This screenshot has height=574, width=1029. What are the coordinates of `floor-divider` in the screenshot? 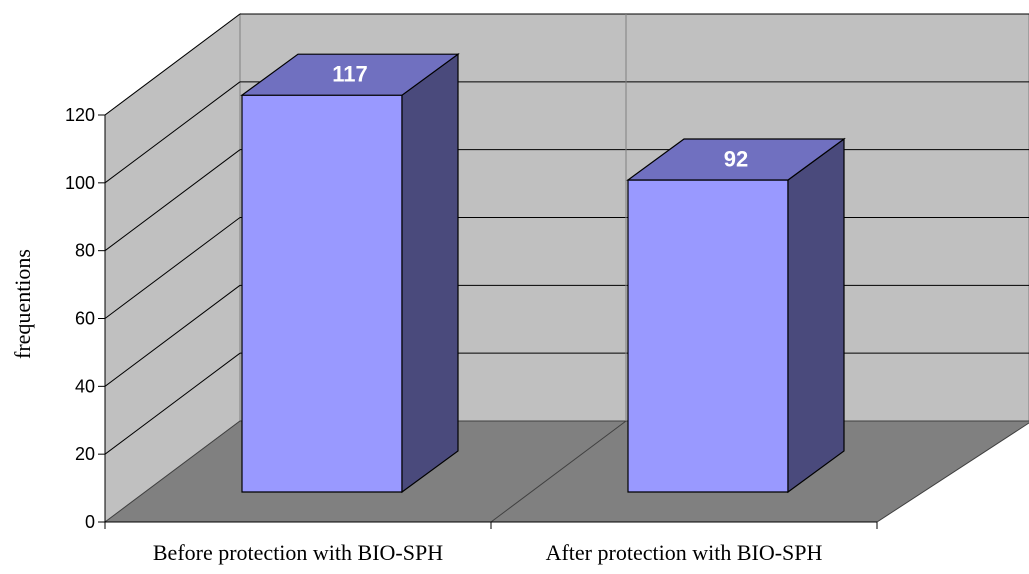 It's located at (558, 471).